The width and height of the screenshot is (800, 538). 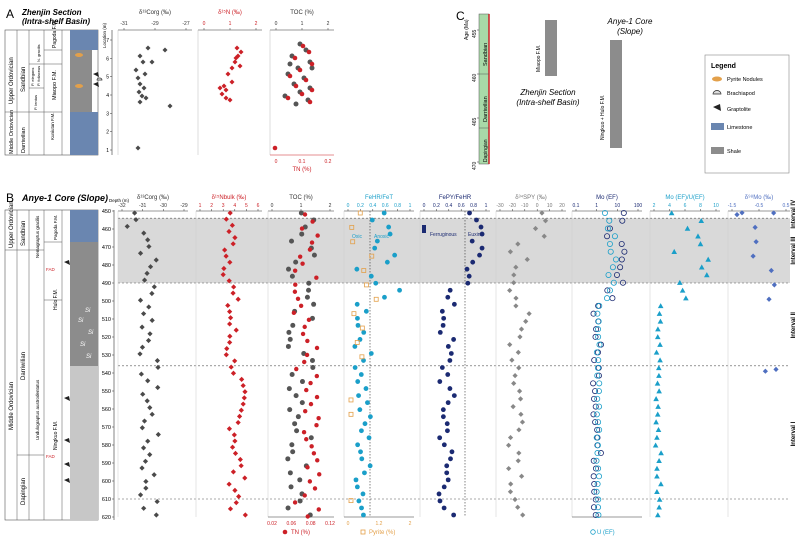 I want to click on legend-label: Shale, so click(x=734, y=152).